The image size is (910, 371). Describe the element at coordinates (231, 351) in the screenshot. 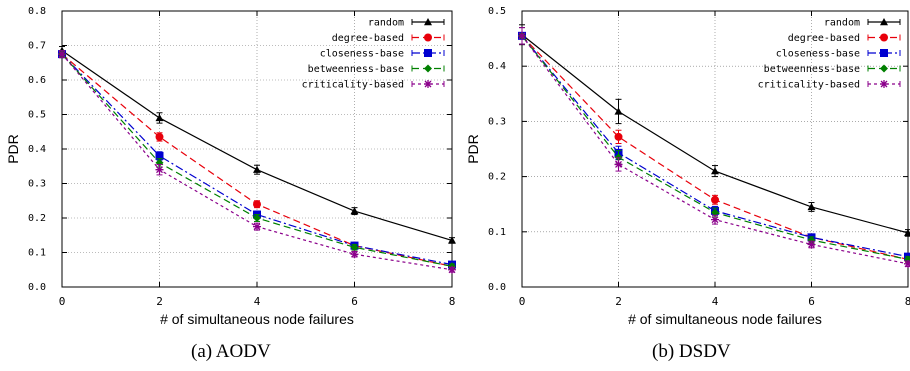

I see `figure-caption: (a) AODV` at that location.